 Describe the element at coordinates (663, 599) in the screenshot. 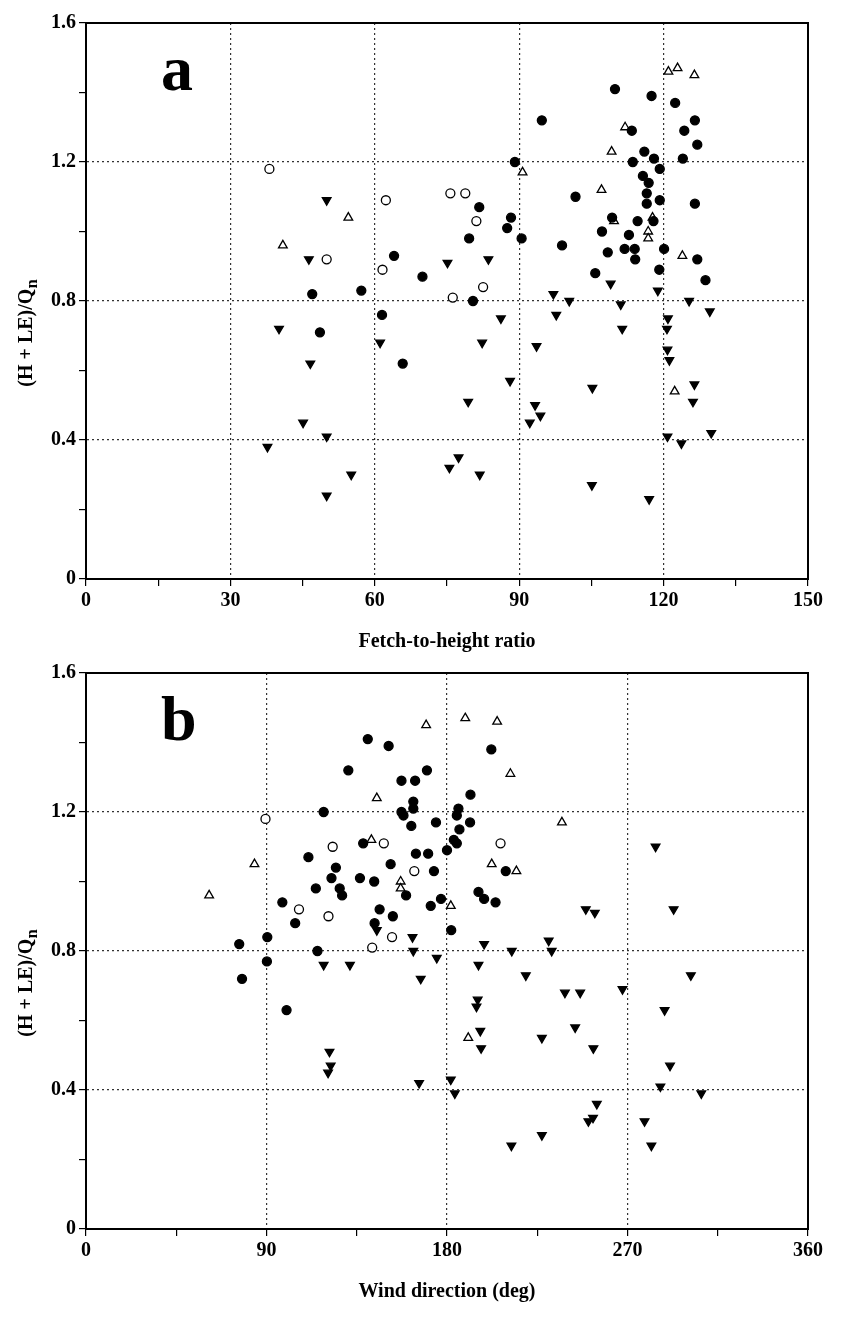

I see `x-tick-label: 120` at that location.